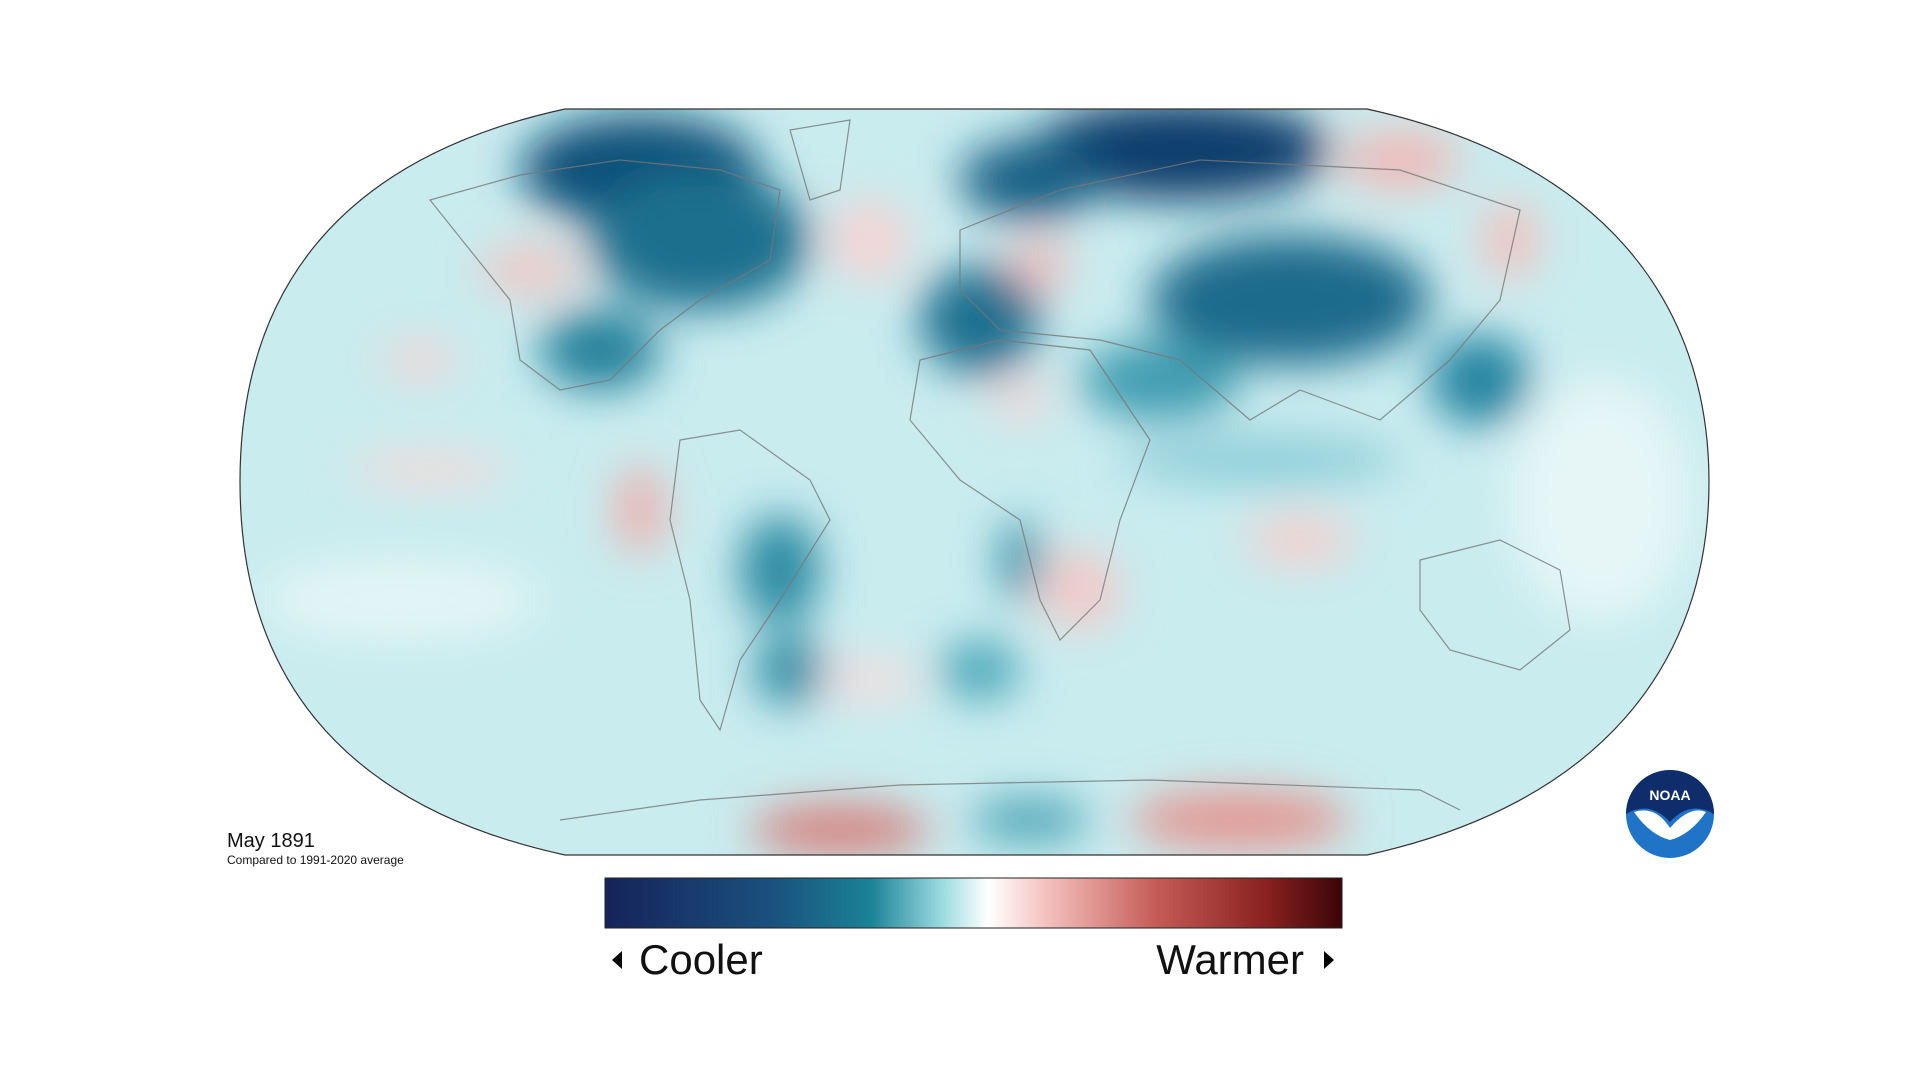  Describe the element at coordinates (617, 960) in the screenshot. I see `arrow-left` at that location.